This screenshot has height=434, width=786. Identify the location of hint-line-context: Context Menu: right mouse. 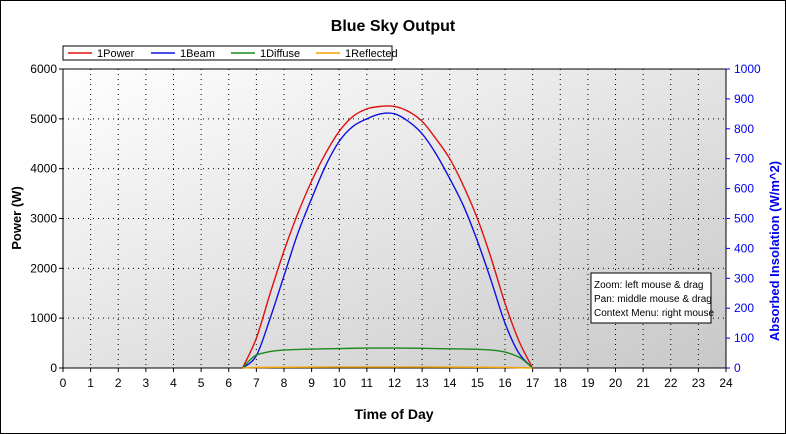
(654, 313).